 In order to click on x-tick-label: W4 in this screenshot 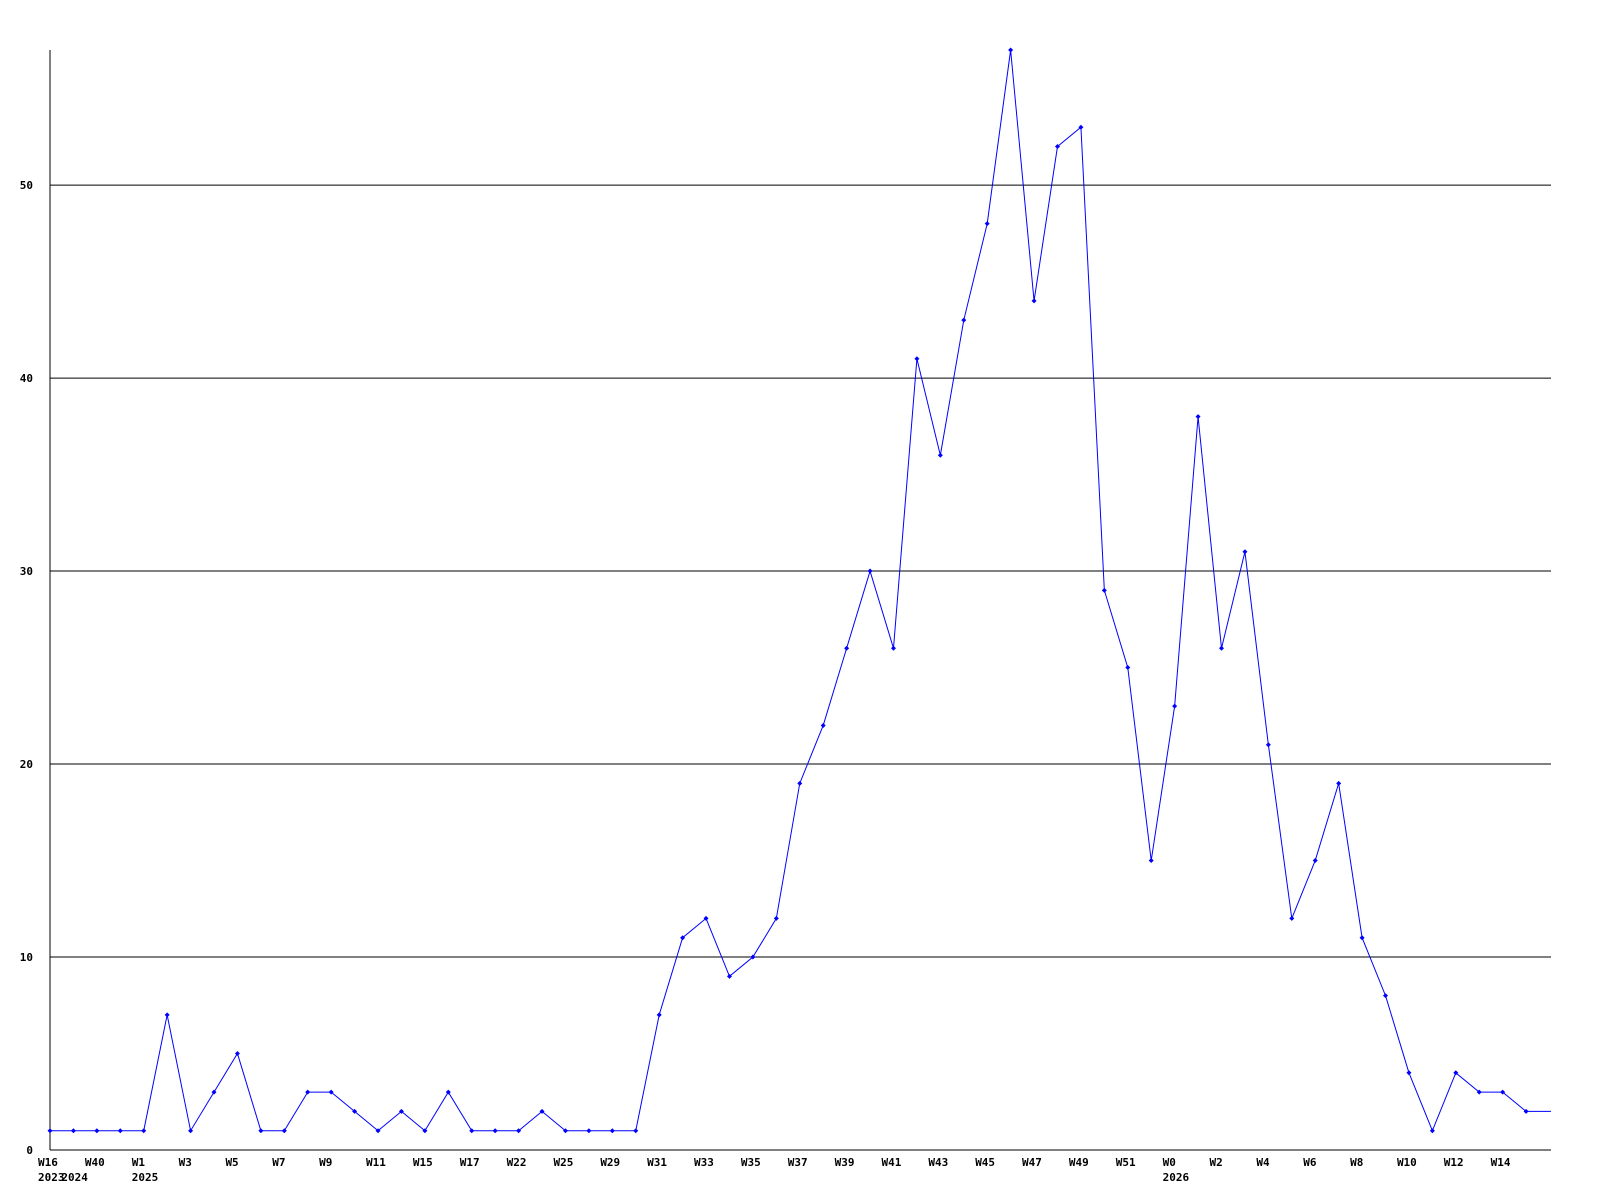, I will do `click(1263, 1162)`.